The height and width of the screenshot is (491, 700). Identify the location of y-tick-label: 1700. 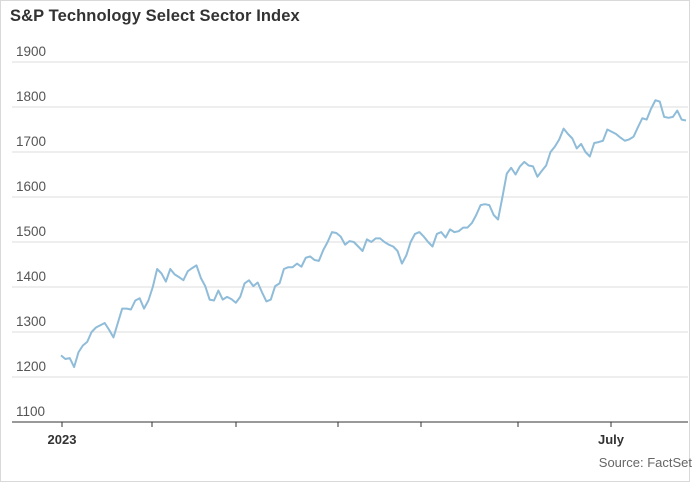
(31, 141).